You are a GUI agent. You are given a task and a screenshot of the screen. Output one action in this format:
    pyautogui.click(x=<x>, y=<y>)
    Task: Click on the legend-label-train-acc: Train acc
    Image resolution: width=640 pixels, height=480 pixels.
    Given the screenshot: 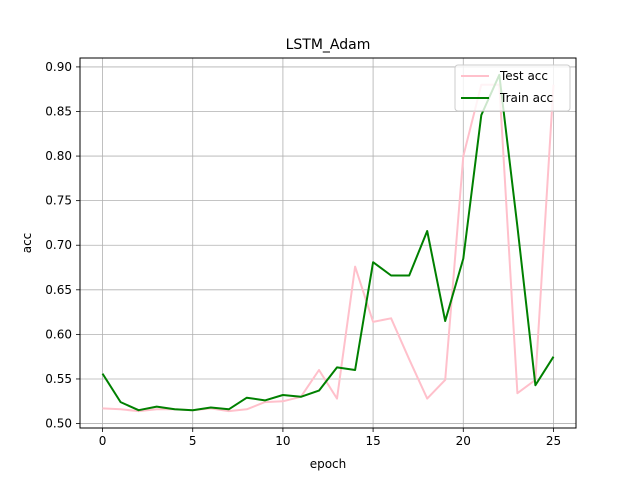 What is the action you would take?
    pyautogui.click(x=526, y=98)
    